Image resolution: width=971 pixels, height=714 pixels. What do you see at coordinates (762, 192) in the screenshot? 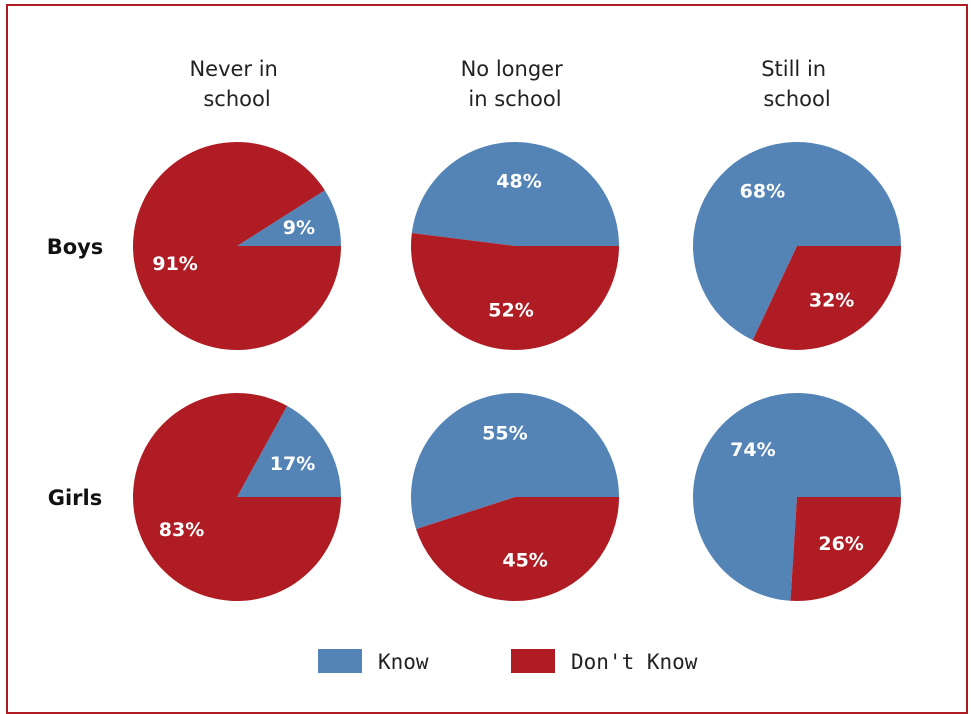
I see `pie-data-label-know: 68%` at bounding box center [762, 192].